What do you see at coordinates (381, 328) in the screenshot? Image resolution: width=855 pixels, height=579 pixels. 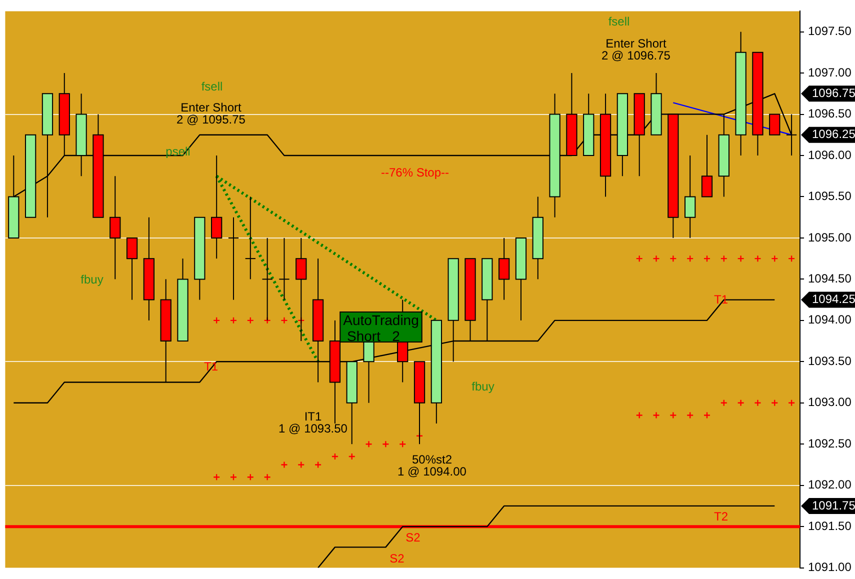 I see `annotation: AutoTrading Short 2` at bounding box center [381, 328].